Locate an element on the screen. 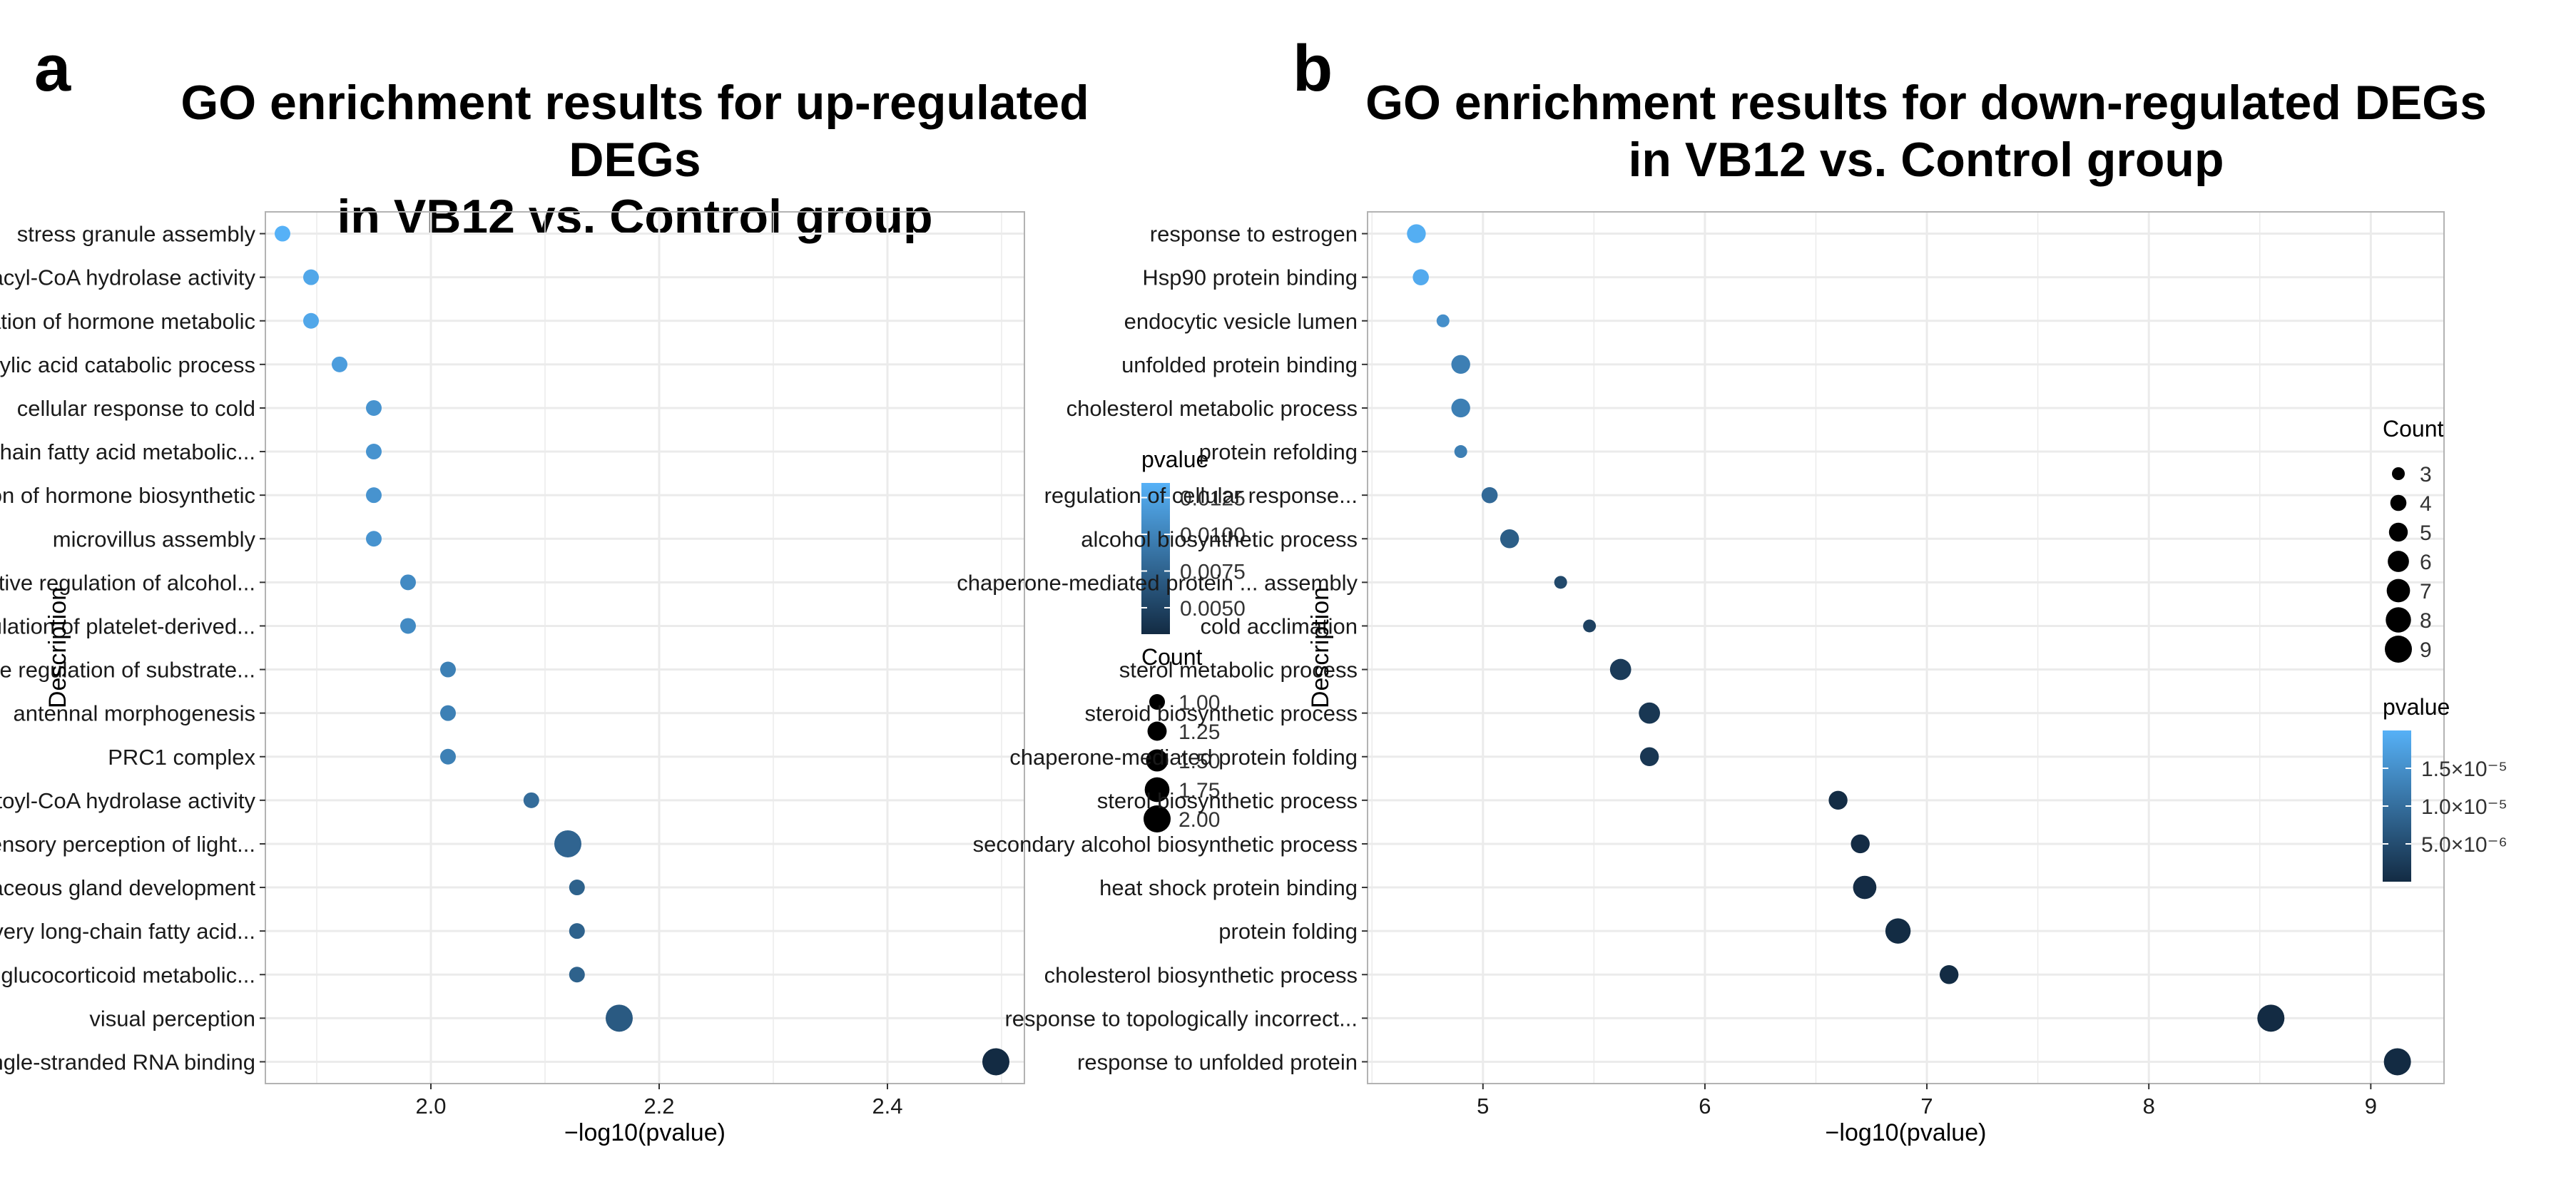  y-tick-label: stress granule assembly is located at coordinates (136, 234).